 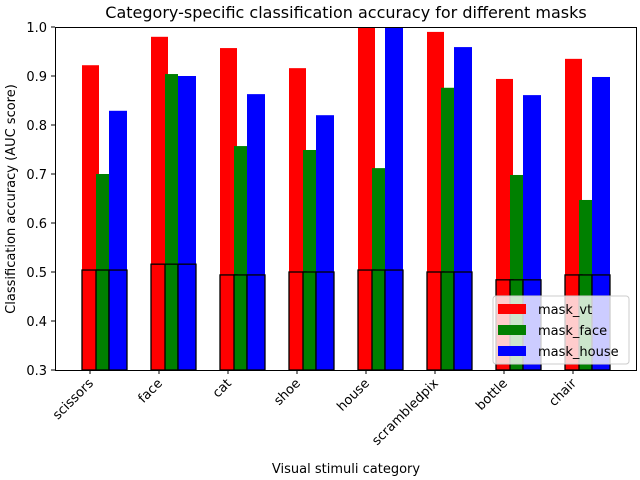 I want to click on chance-bar-mask_house-face, so click(x=187, y=317).